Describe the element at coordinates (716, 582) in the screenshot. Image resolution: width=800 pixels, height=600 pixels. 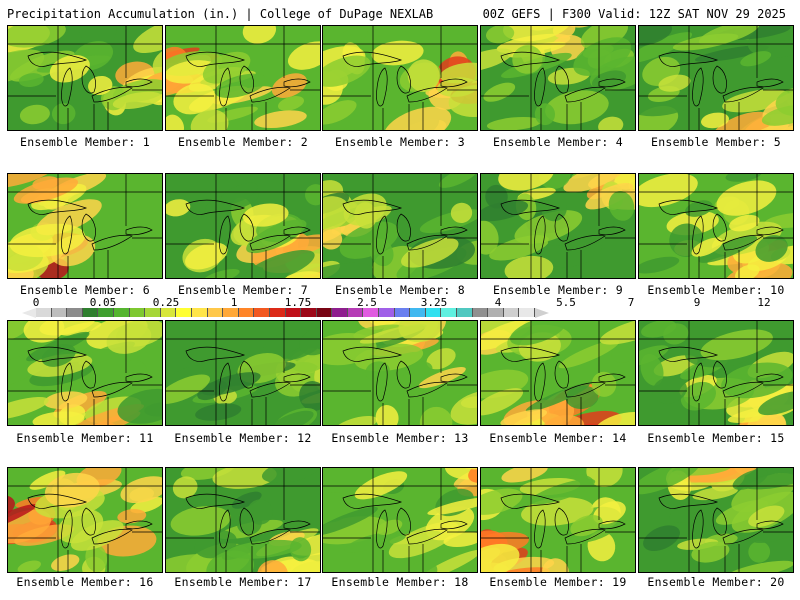
I see `member-caption: Ensemble Member: 20` at that location.